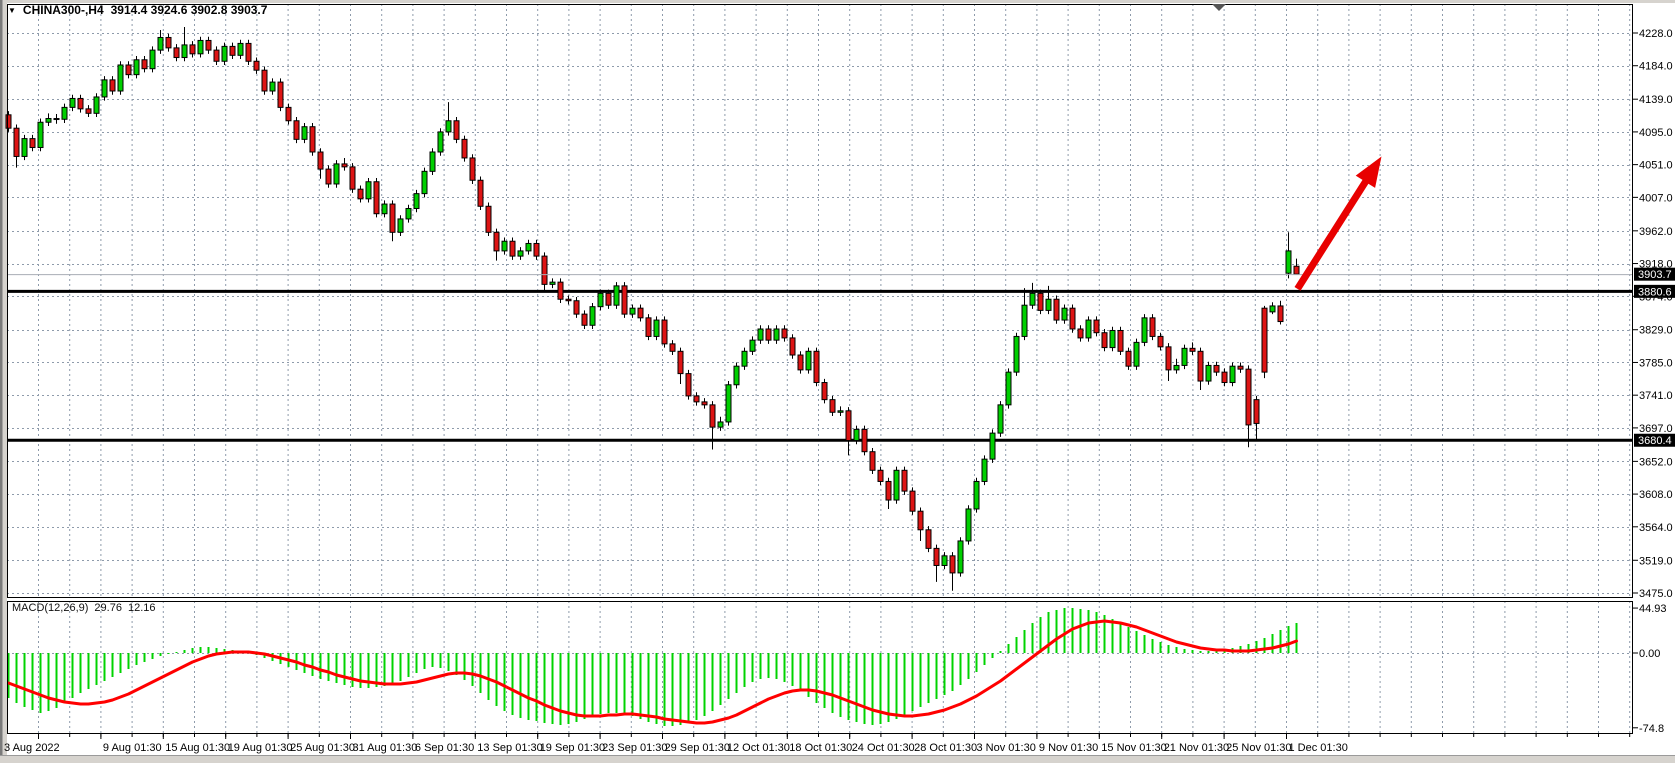 The image size is (1675, 763). I want to click on time-tick-label: 9 Aug 01:30, so click(132, 748).